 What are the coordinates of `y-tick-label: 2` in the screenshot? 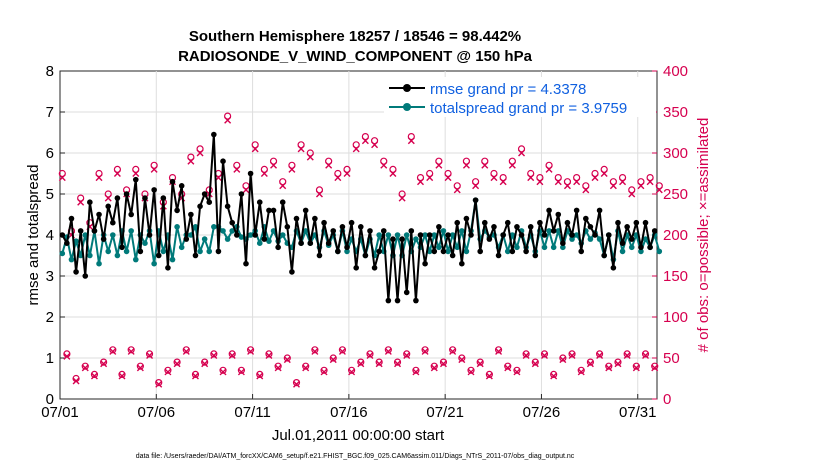 It's located at (50, 317).